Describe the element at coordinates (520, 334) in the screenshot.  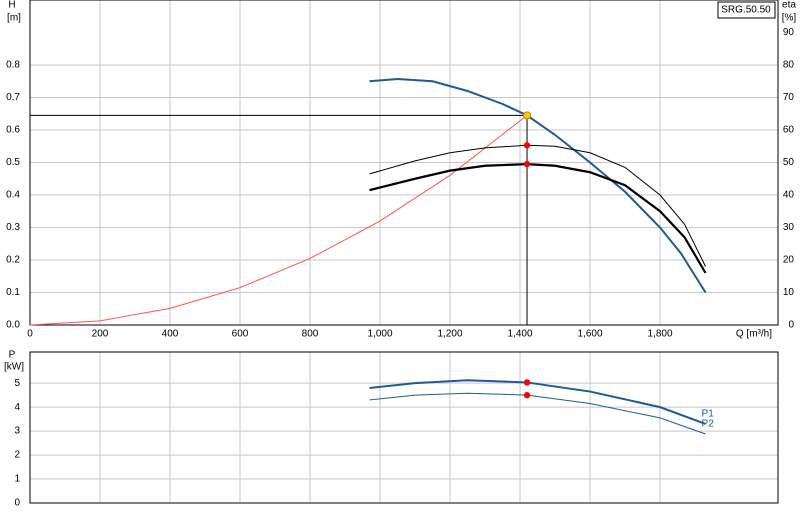
I see `x-tick-label: 1,400` at that location.